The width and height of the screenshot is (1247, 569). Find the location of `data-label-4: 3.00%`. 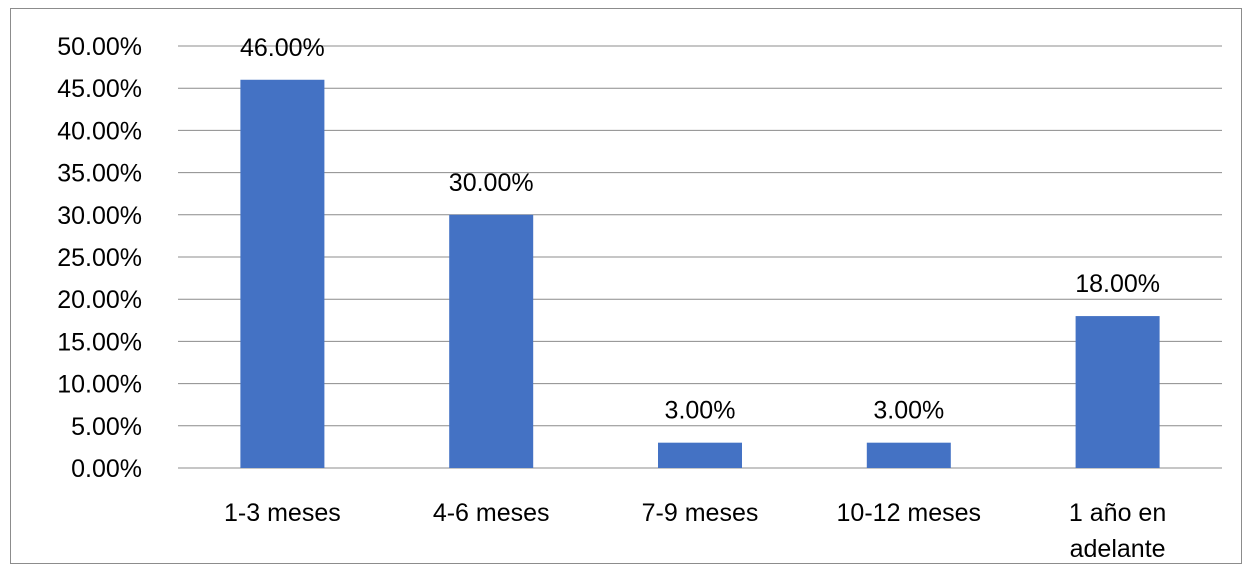

data-label-4: 3.00% is located at coordinates (908, 411).